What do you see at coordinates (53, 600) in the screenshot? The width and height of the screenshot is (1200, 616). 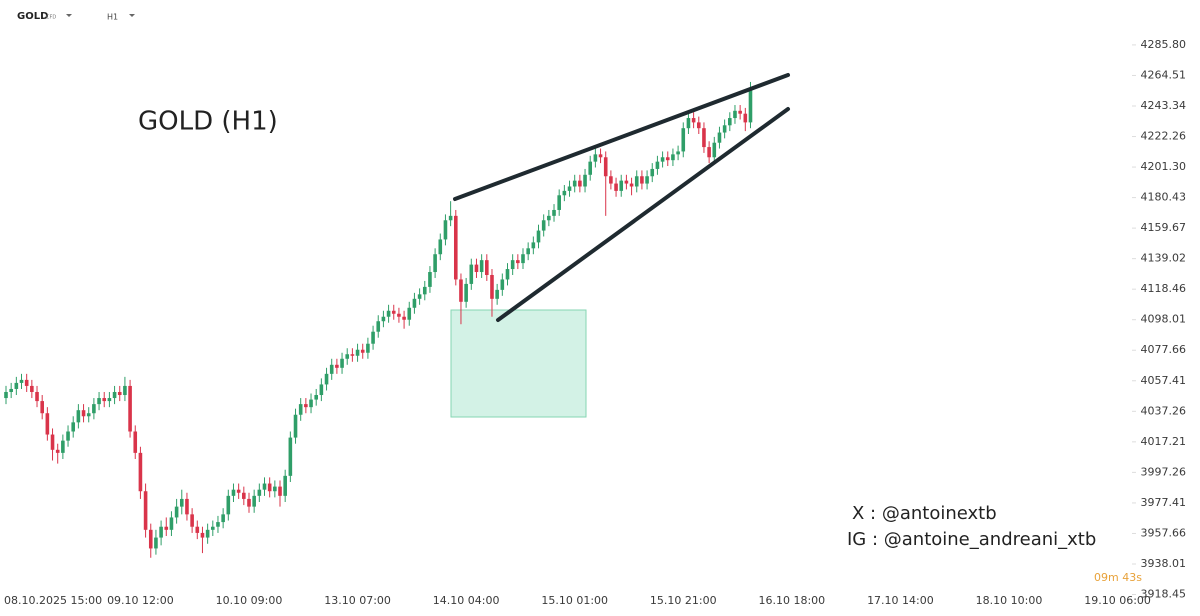 I see `x-tick-label: 08.10.2025 15:00` at bounding box center [53, 600].